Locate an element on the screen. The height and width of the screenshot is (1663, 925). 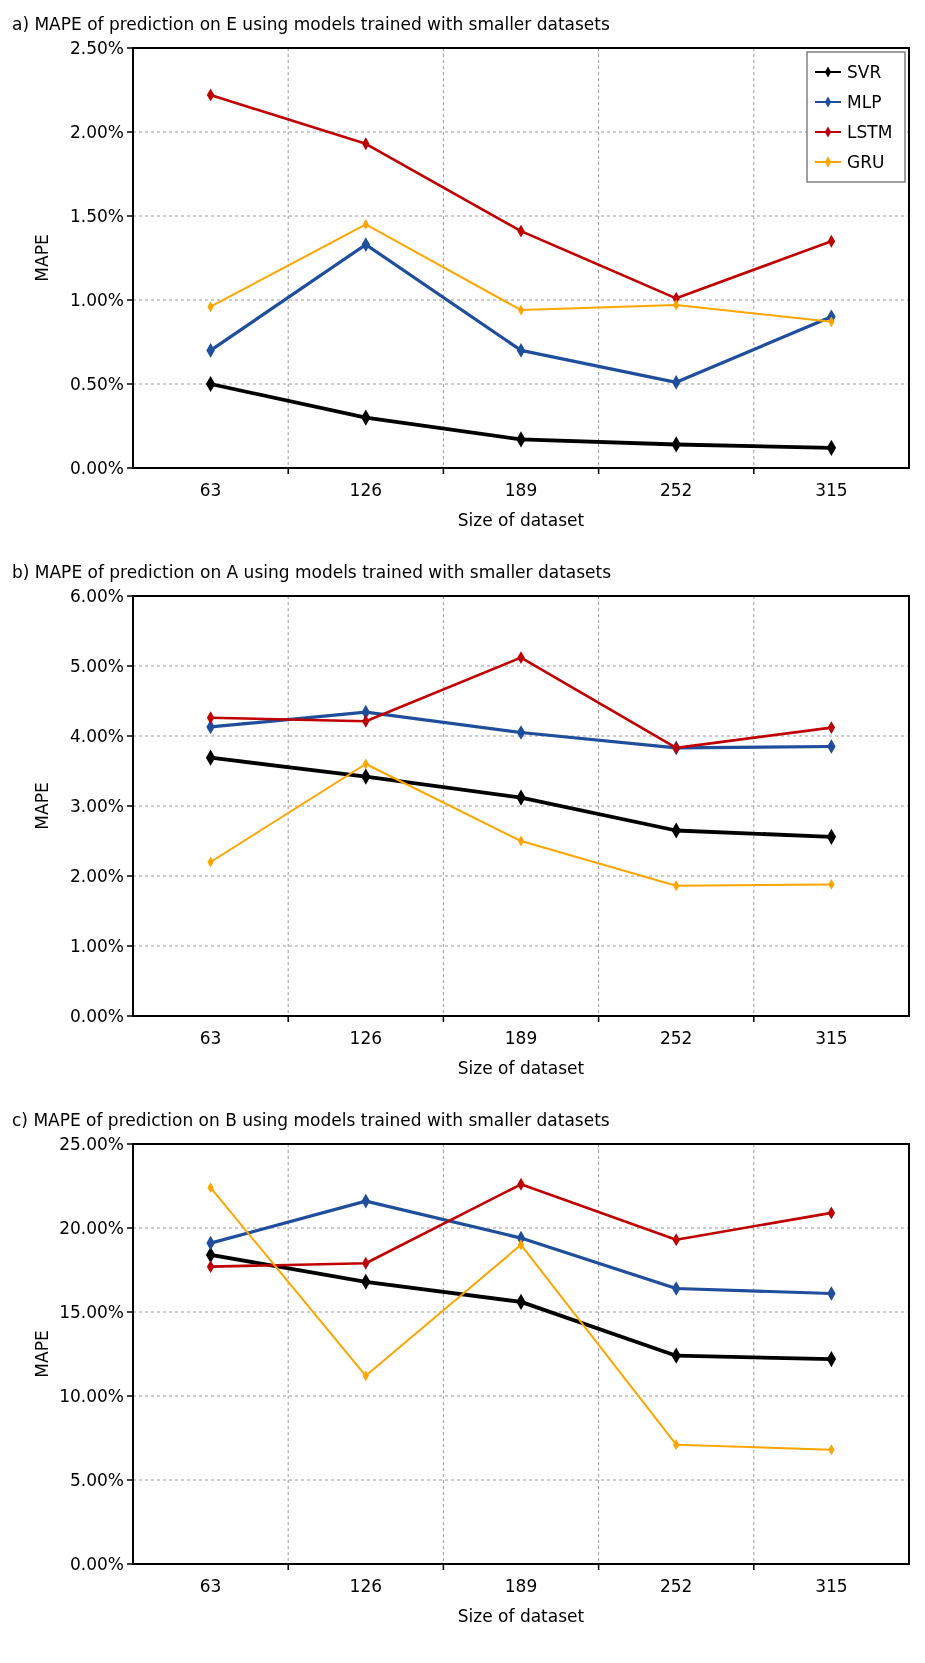
y-tick-label: 4.00% is located at coordinates (96, 735).